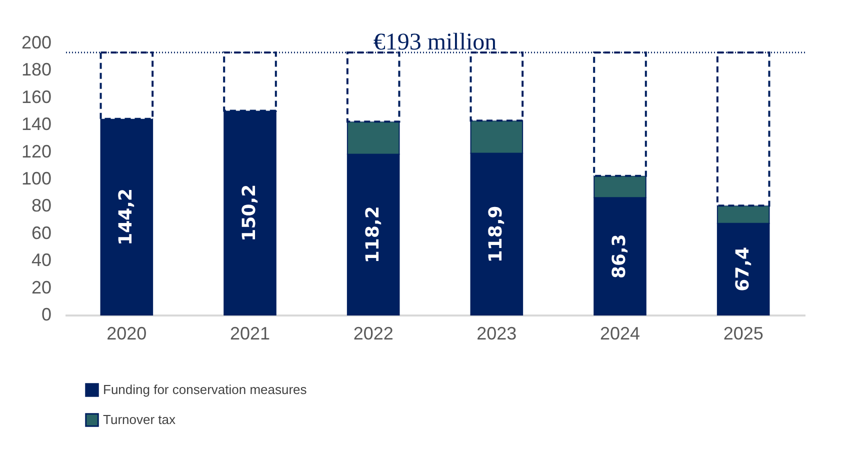  What do you see at coordinates (743, 269) in the screenshot?
I see `data-label: 67,4` at bounding box center [743, 269].